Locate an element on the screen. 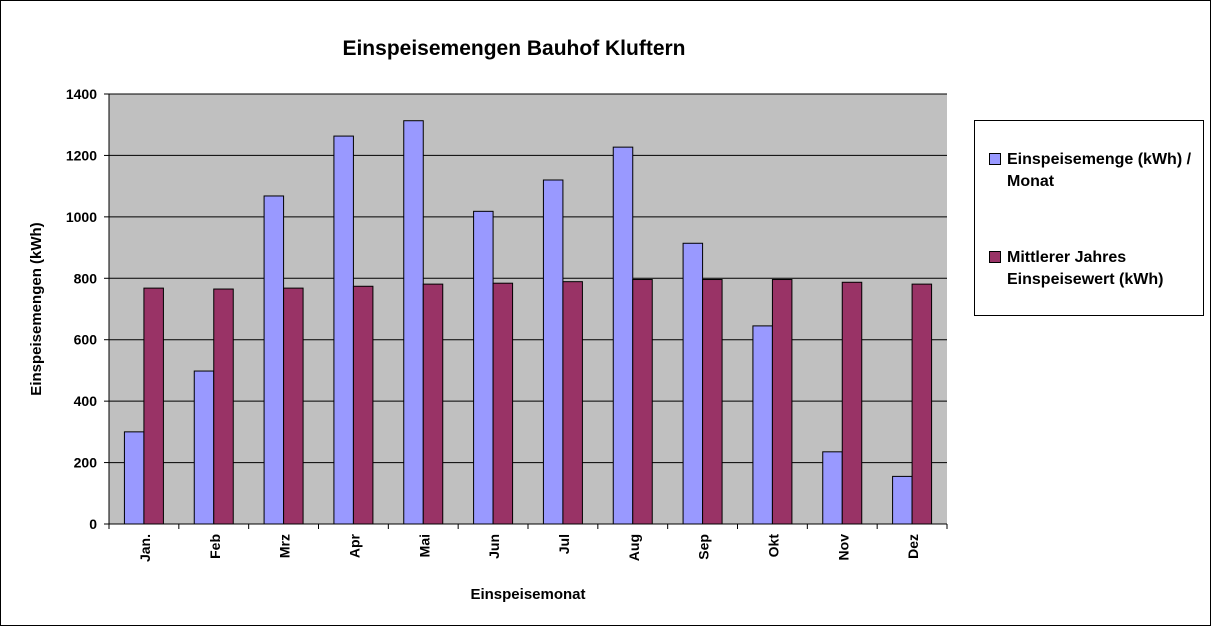 The width and height of the screenshot is (1211, 626). bar-einspeisemenge-jul is located at coordinates (553, 352).